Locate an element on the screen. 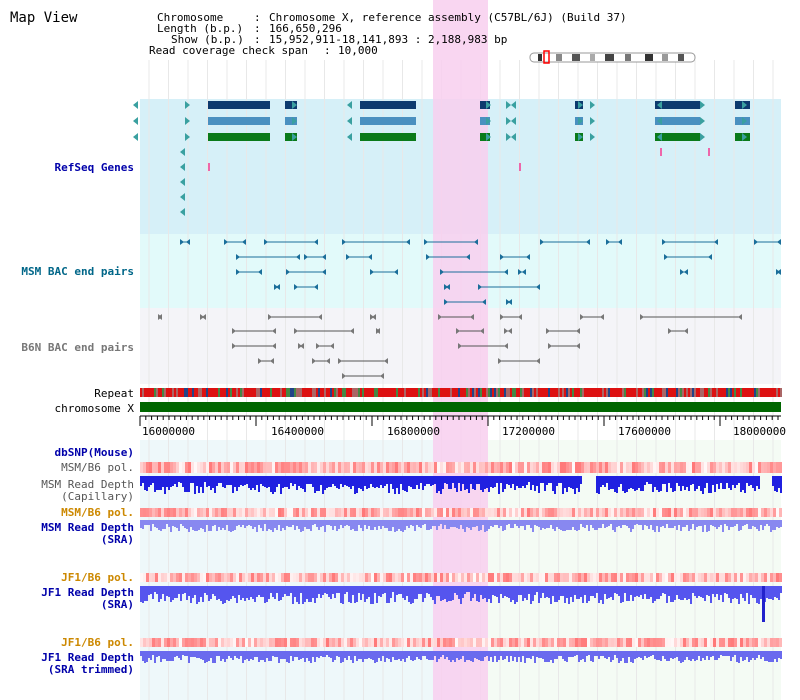  track-label-msm-depth-sra: MSM Read Depth is located at coordinates (87, 527).